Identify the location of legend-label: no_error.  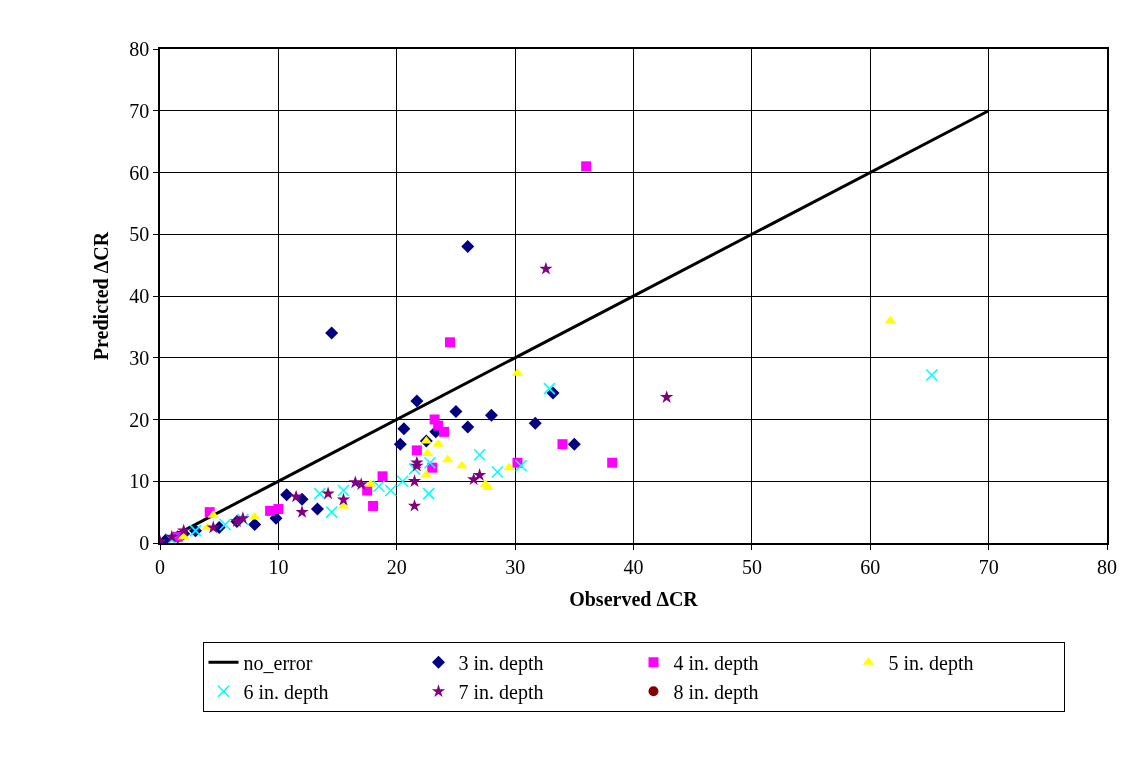
(278, 663).